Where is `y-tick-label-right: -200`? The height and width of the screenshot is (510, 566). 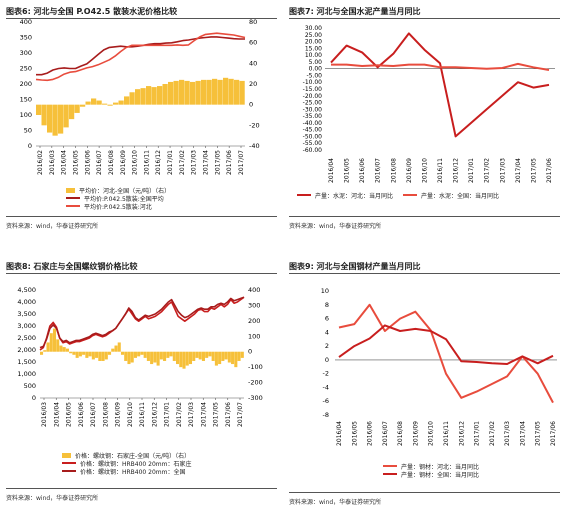
y-tick-label-right: -200 is located at coordinates (255, 383).